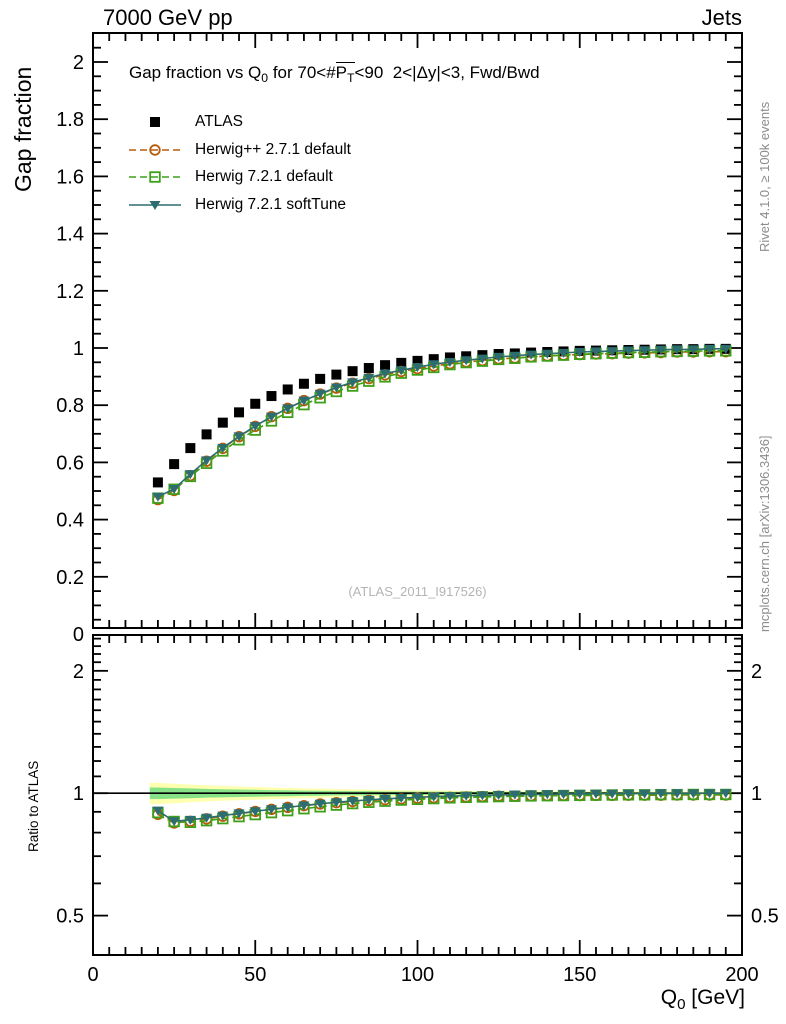  What do you see at coordinates (155, 149) in the screenshot?
I see `legend-marker-circle-open` at bounding box center [155, 149].